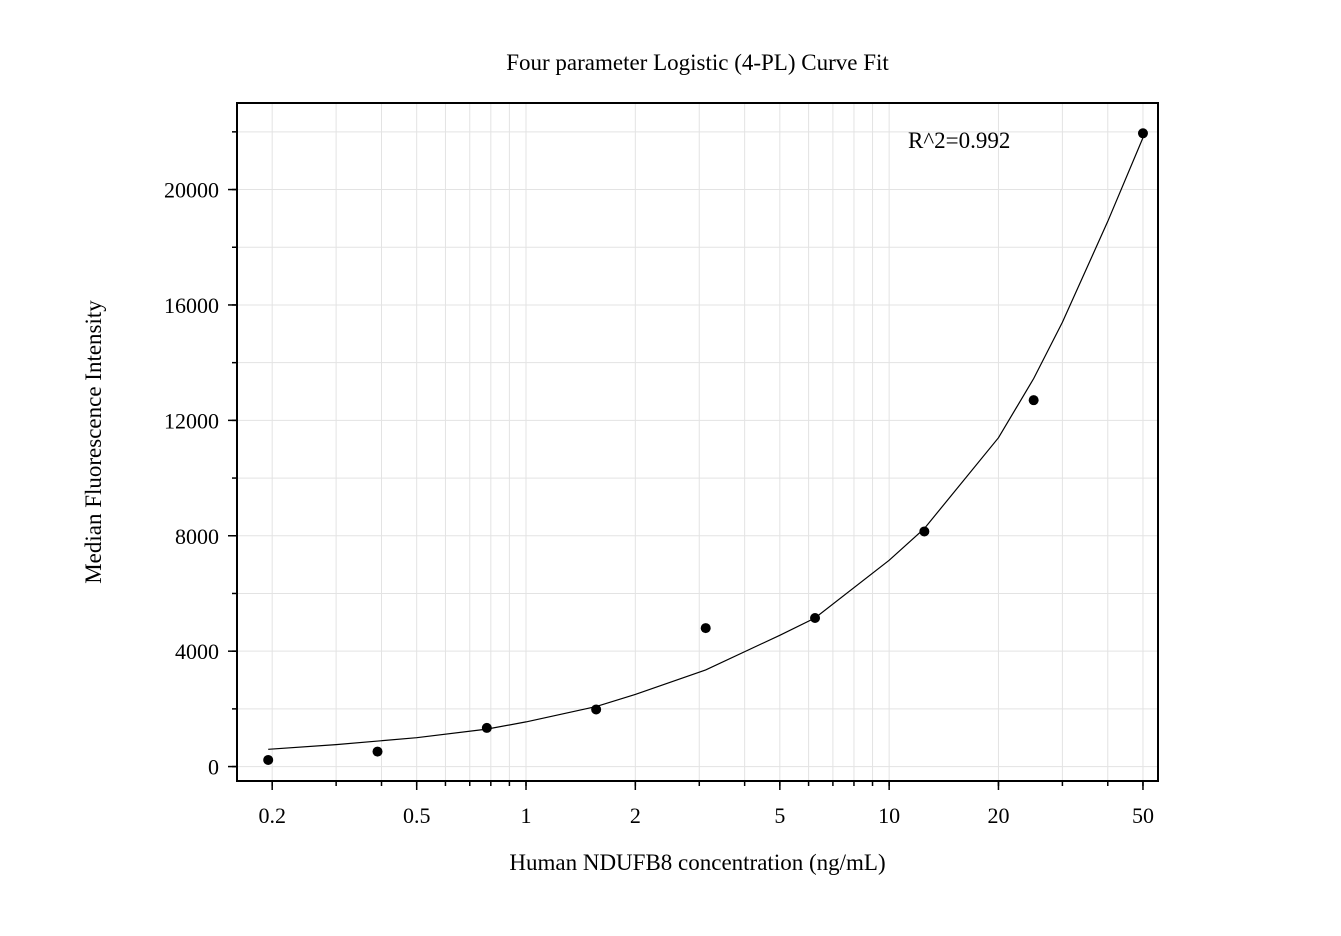 The image size is (1341, 936). I want to click on x-axis-label: Human NDUFB8 concentration (ng/mL), so click(697, 862).